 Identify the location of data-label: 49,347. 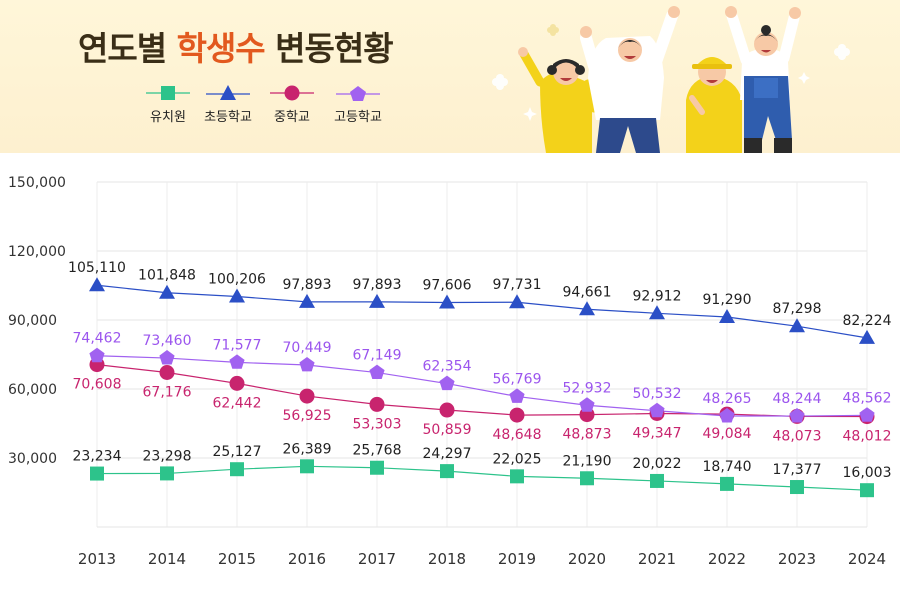
(657, 434).